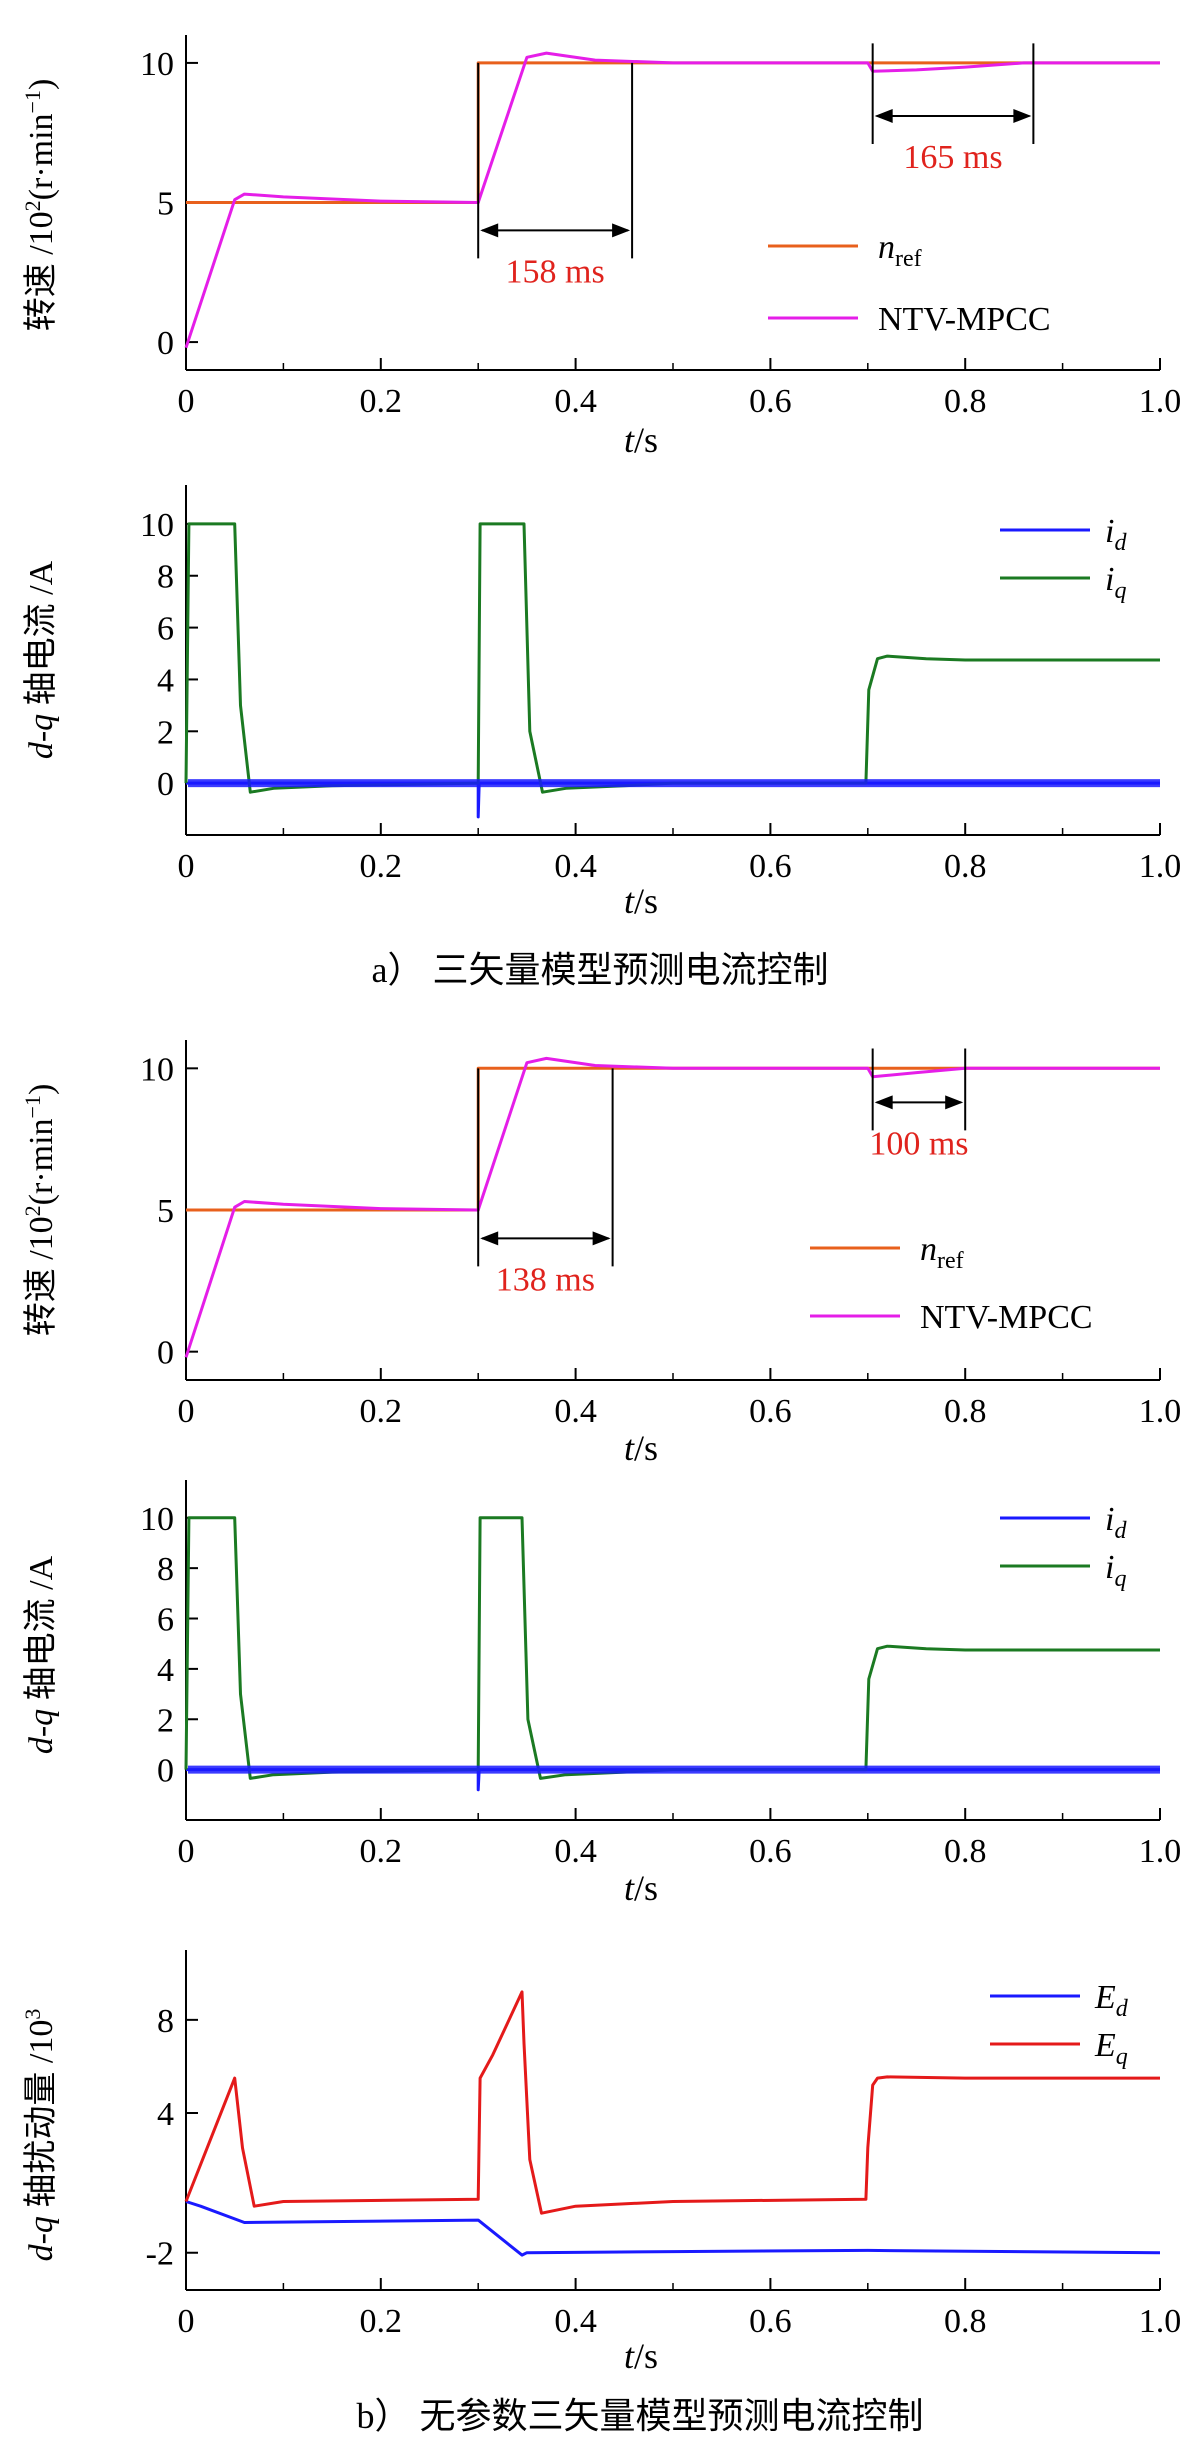  I want to click on legend-label-Ed: Ed, so click(1111, 2000).